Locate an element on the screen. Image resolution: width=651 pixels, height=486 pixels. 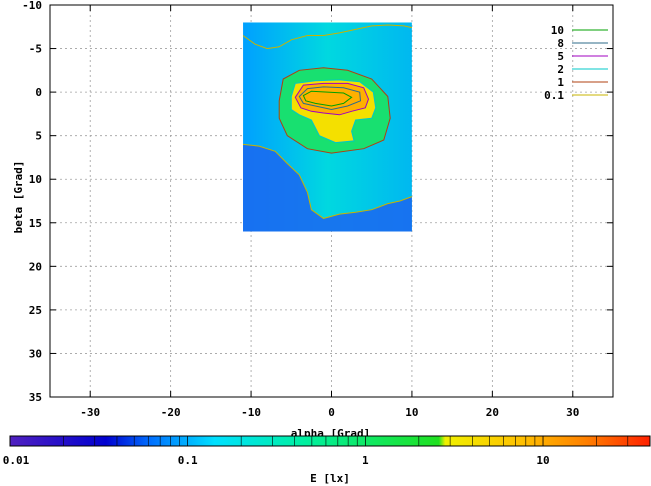
colorbar: 0.01 0.1 1 10 E [lx] is located at coordinates (327, 460).